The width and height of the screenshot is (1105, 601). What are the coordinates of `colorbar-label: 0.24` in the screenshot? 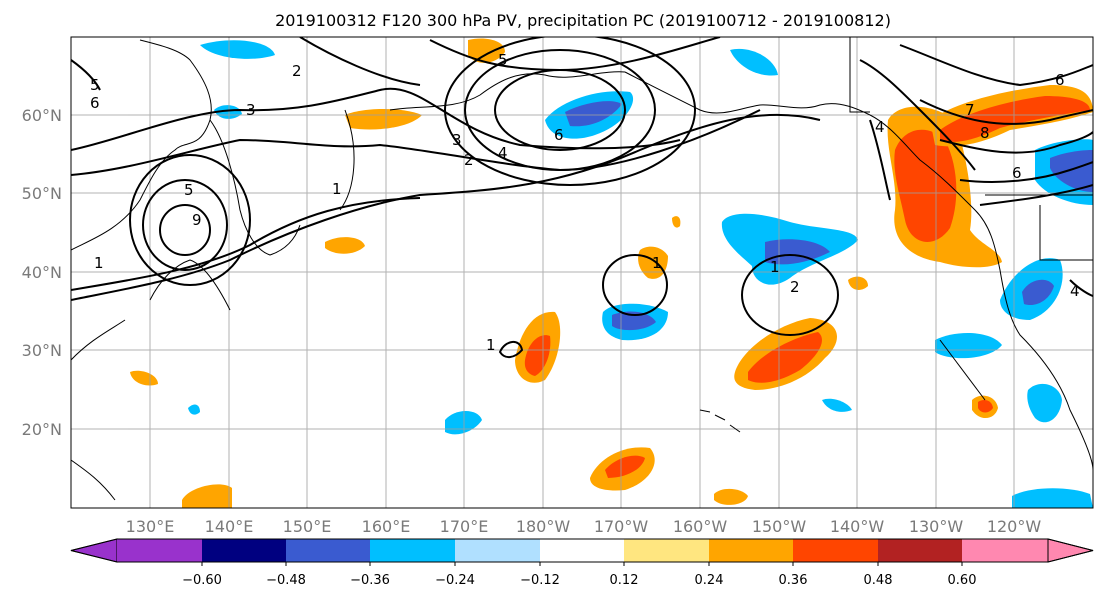 It's located at (709, 580).